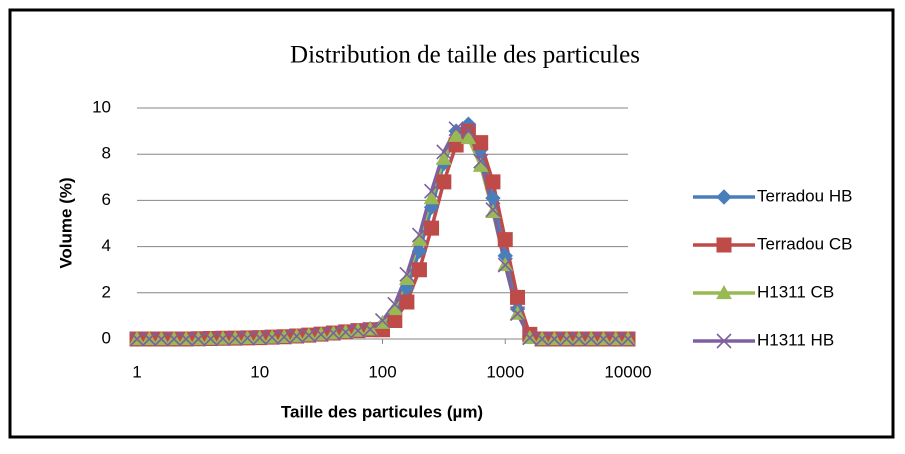 Image resolution: width=905 pixels, height=454 pixels. I want to click on x-tick-label: 1000, so click(505, 371).